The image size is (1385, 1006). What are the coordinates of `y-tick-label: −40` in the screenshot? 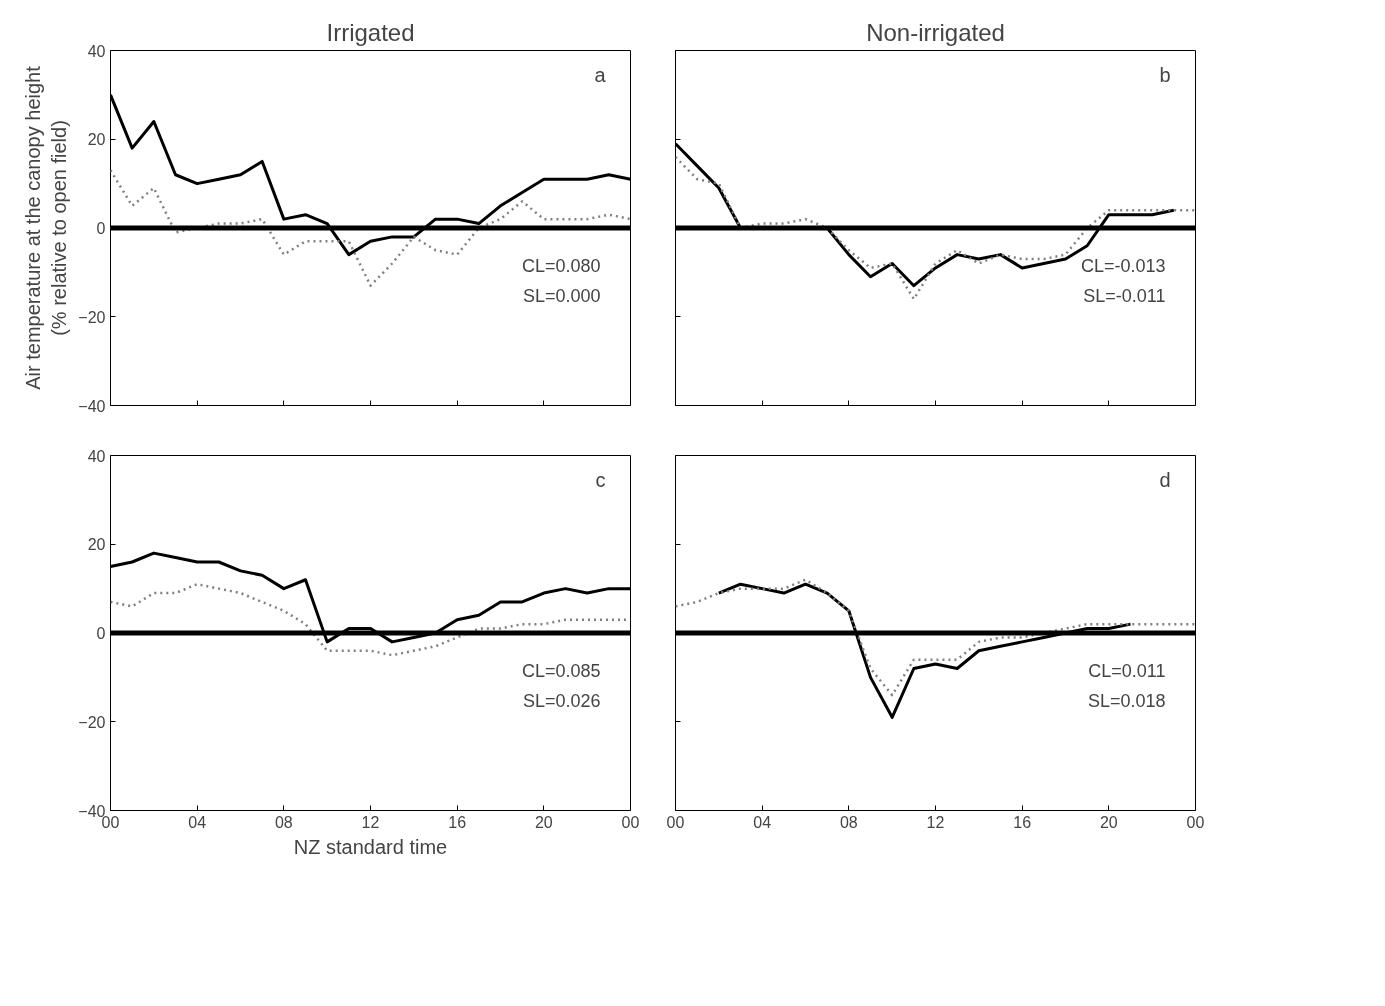 It's located at (92, 406).